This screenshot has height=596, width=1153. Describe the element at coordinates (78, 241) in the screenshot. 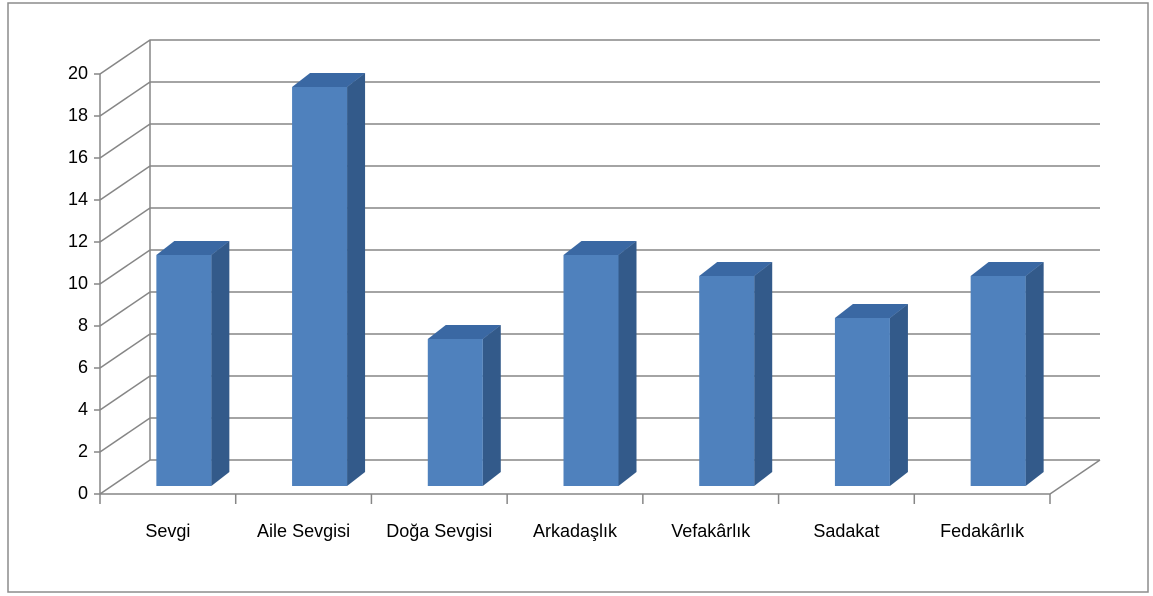

I see `y-tick-label: 12` at that location.